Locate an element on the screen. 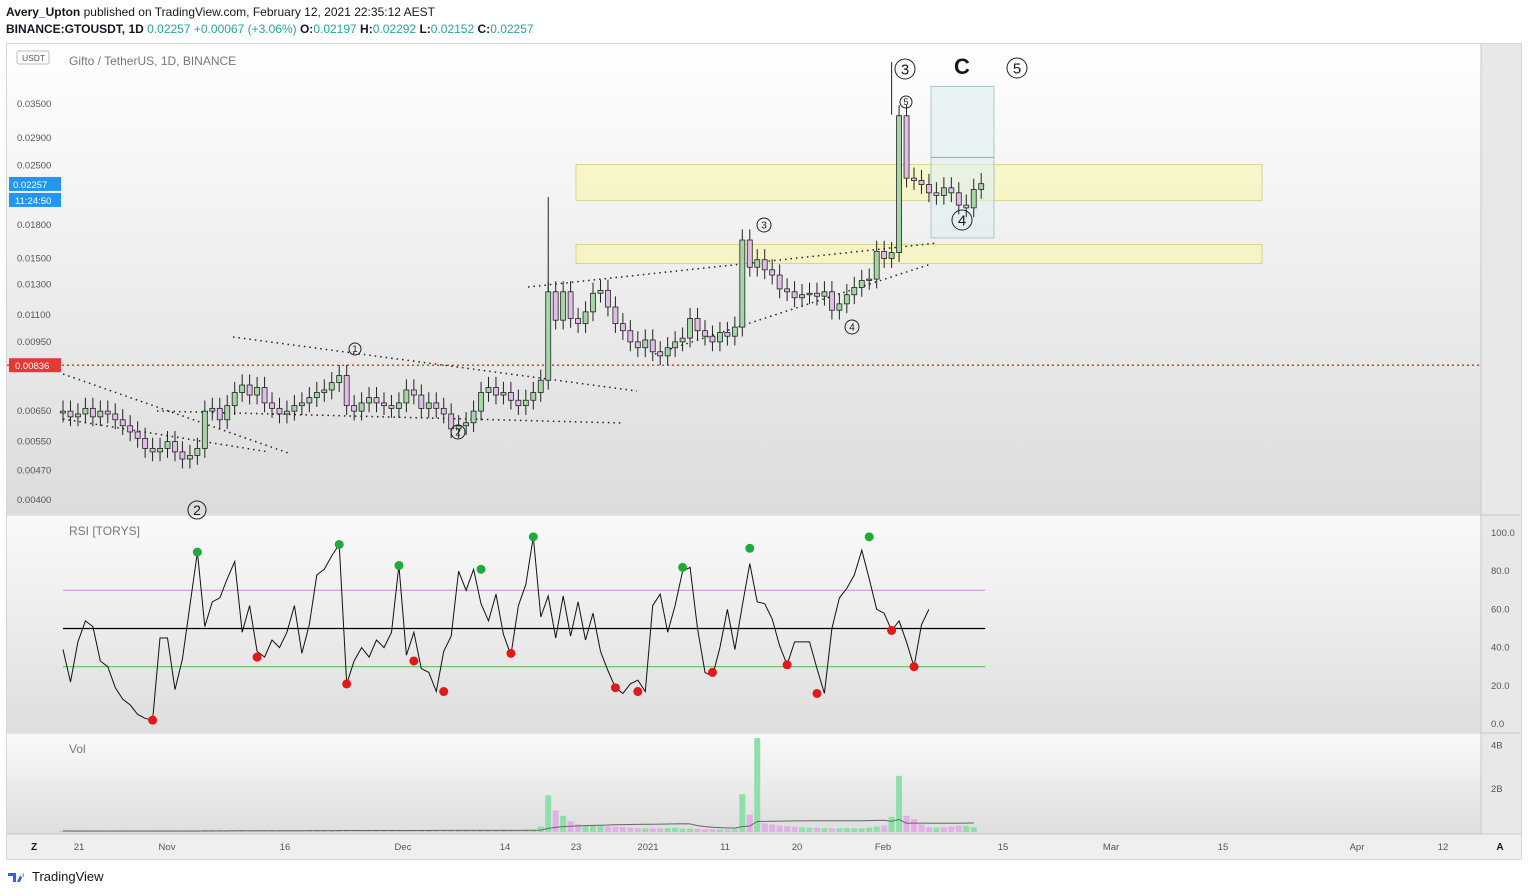 This screenshot has height=896, width=1528. high-value: 0.02292 is located at coordinates (394, 29).